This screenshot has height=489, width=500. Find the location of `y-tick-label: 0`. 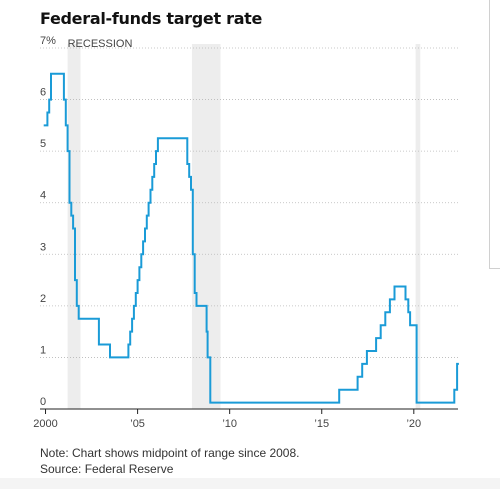

y-tick-label: 0 is located at coordinates (43, 402).